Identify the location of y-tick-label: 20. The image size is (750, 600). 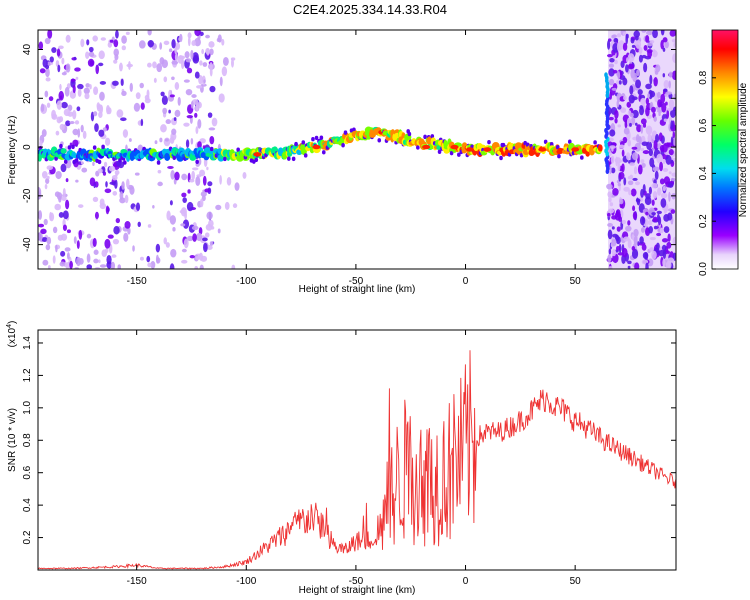
(27, 98).